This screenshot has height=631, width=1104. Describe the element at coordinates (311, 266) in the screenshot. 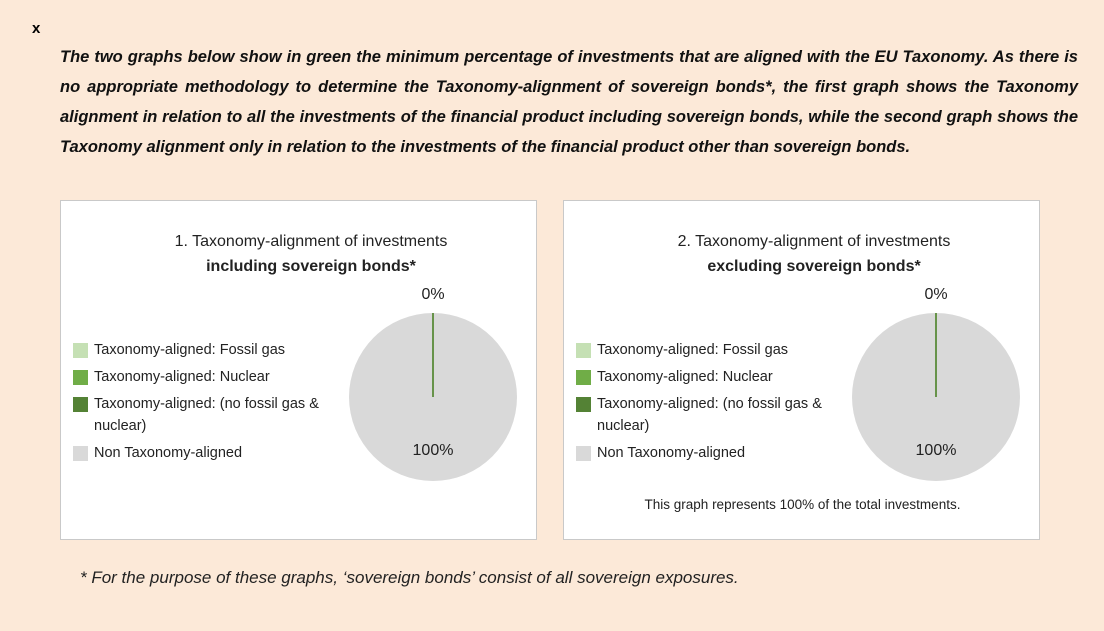

I see `chart-subtitle: including sovereign bonds*` at that location.